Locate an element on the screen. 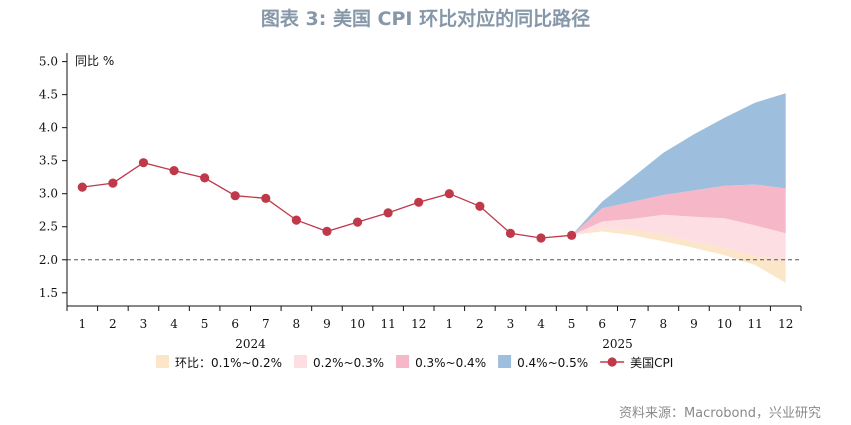 This screenshot has width=851, height=425. legend-label-4: 0.4%~0.5% is located at coordinates (552, 363).